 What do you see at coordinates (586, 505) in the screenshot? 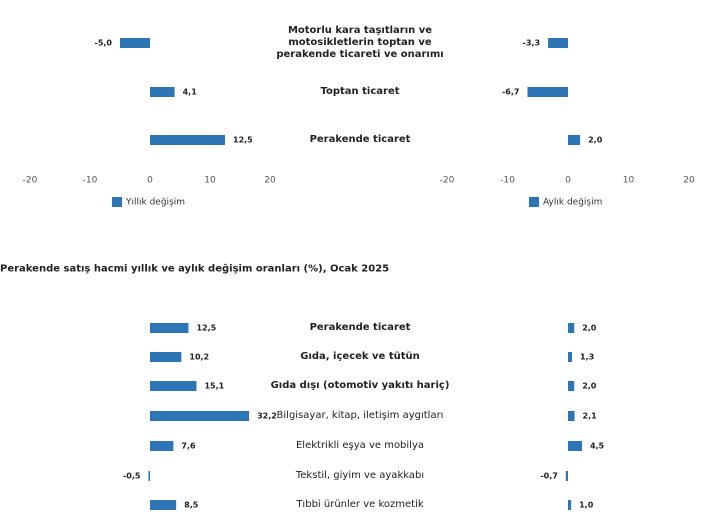
I see `value-label: 1,0` at bounding box center [586, 505].